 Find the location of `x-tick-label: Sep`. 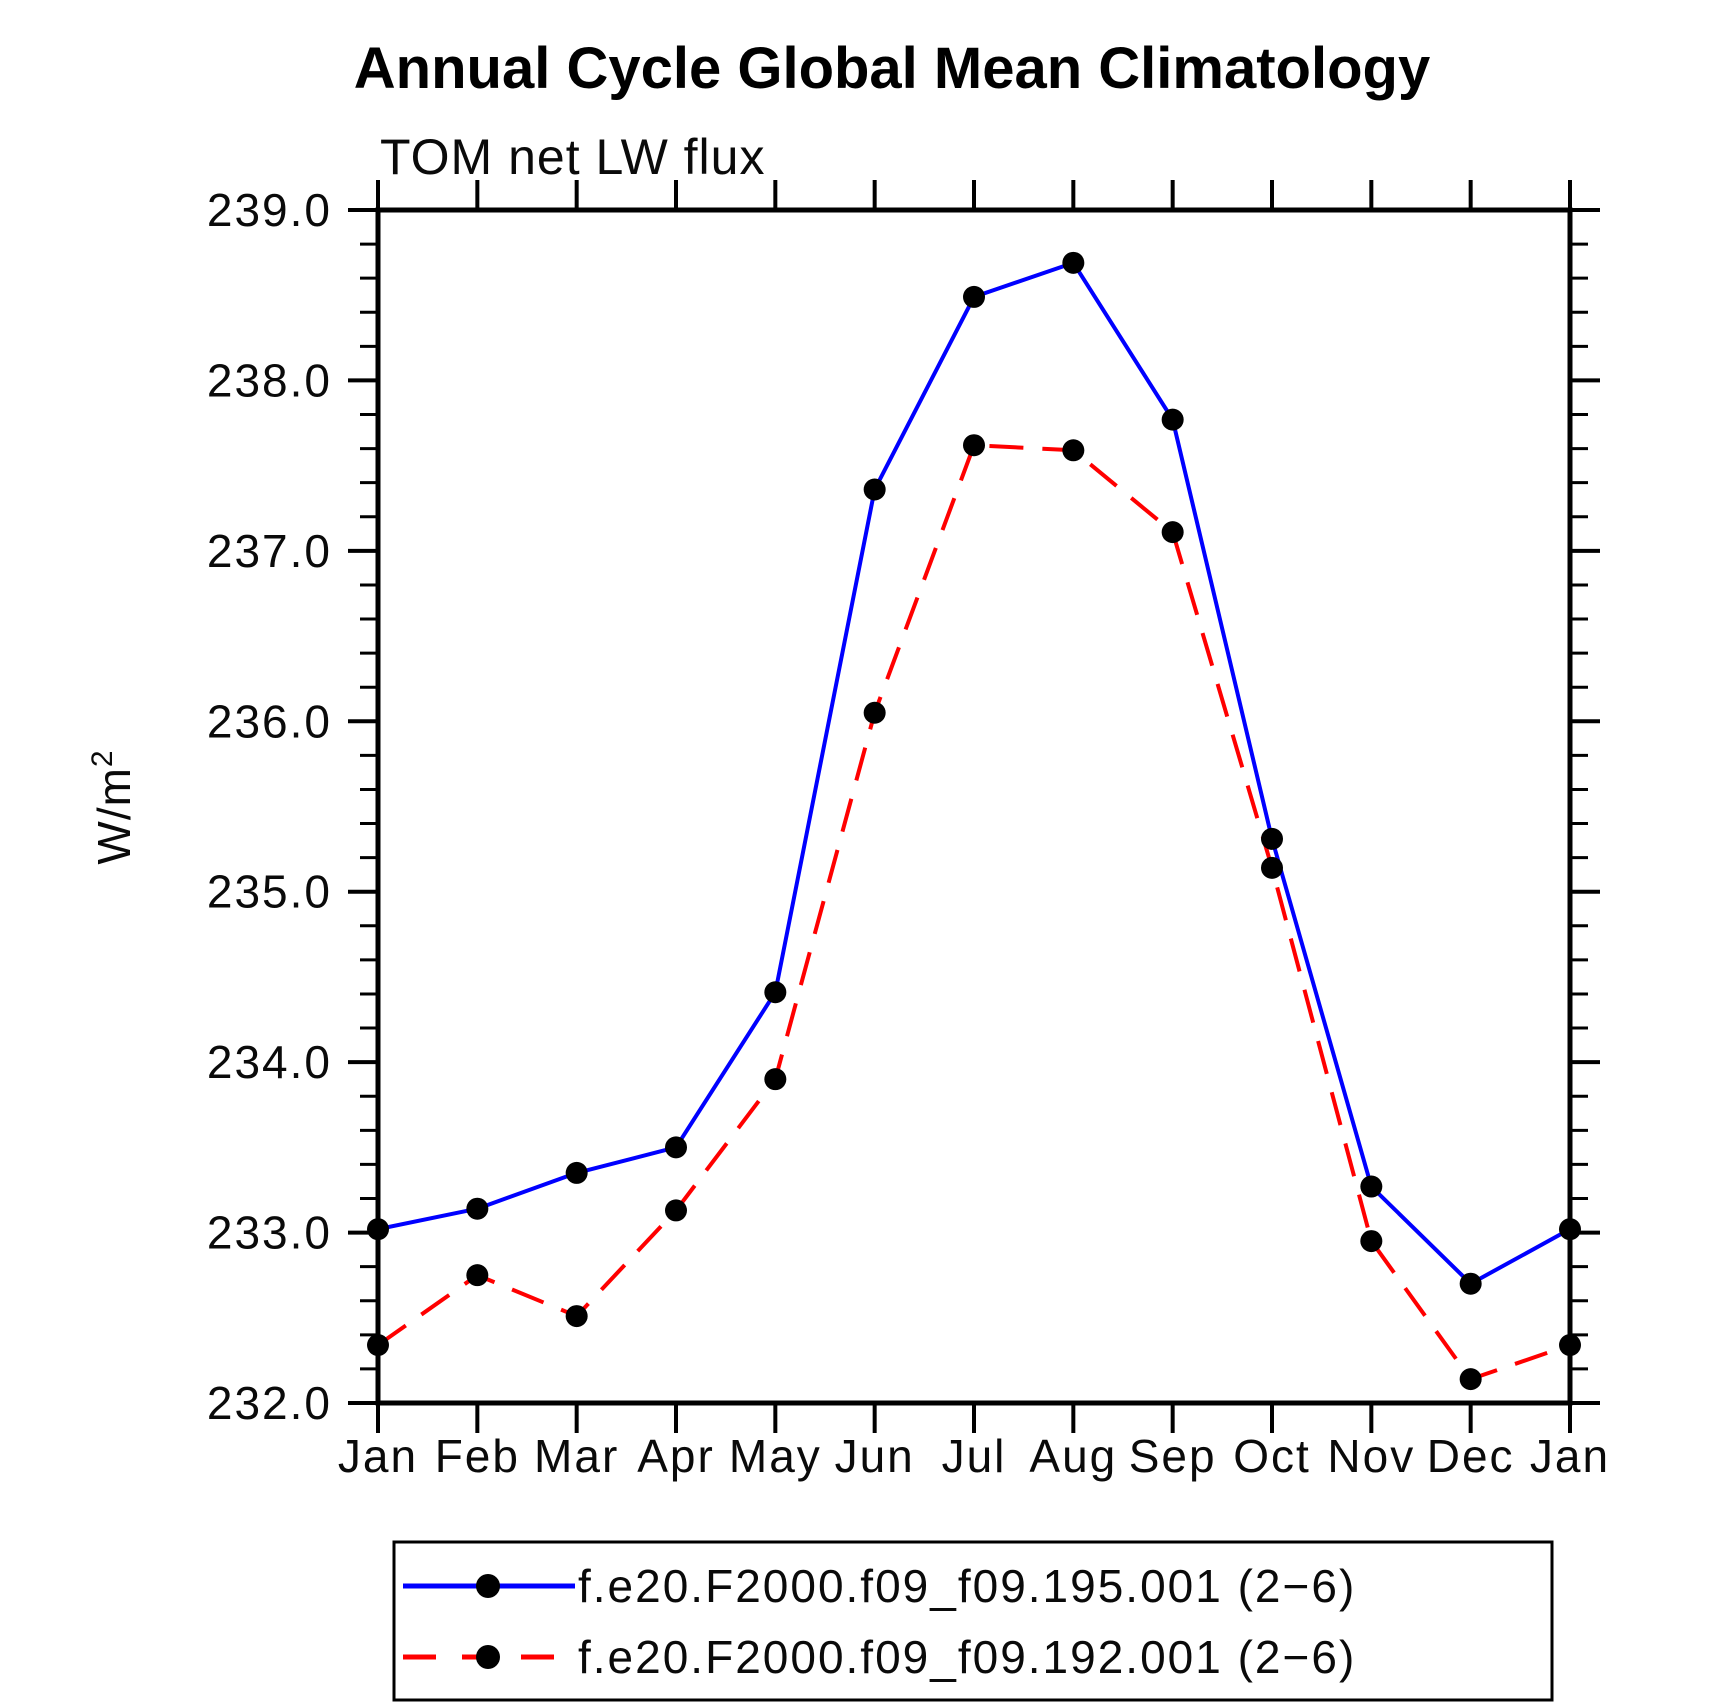

x-tick-label: Sep is located at coordinates (1173, 1456).